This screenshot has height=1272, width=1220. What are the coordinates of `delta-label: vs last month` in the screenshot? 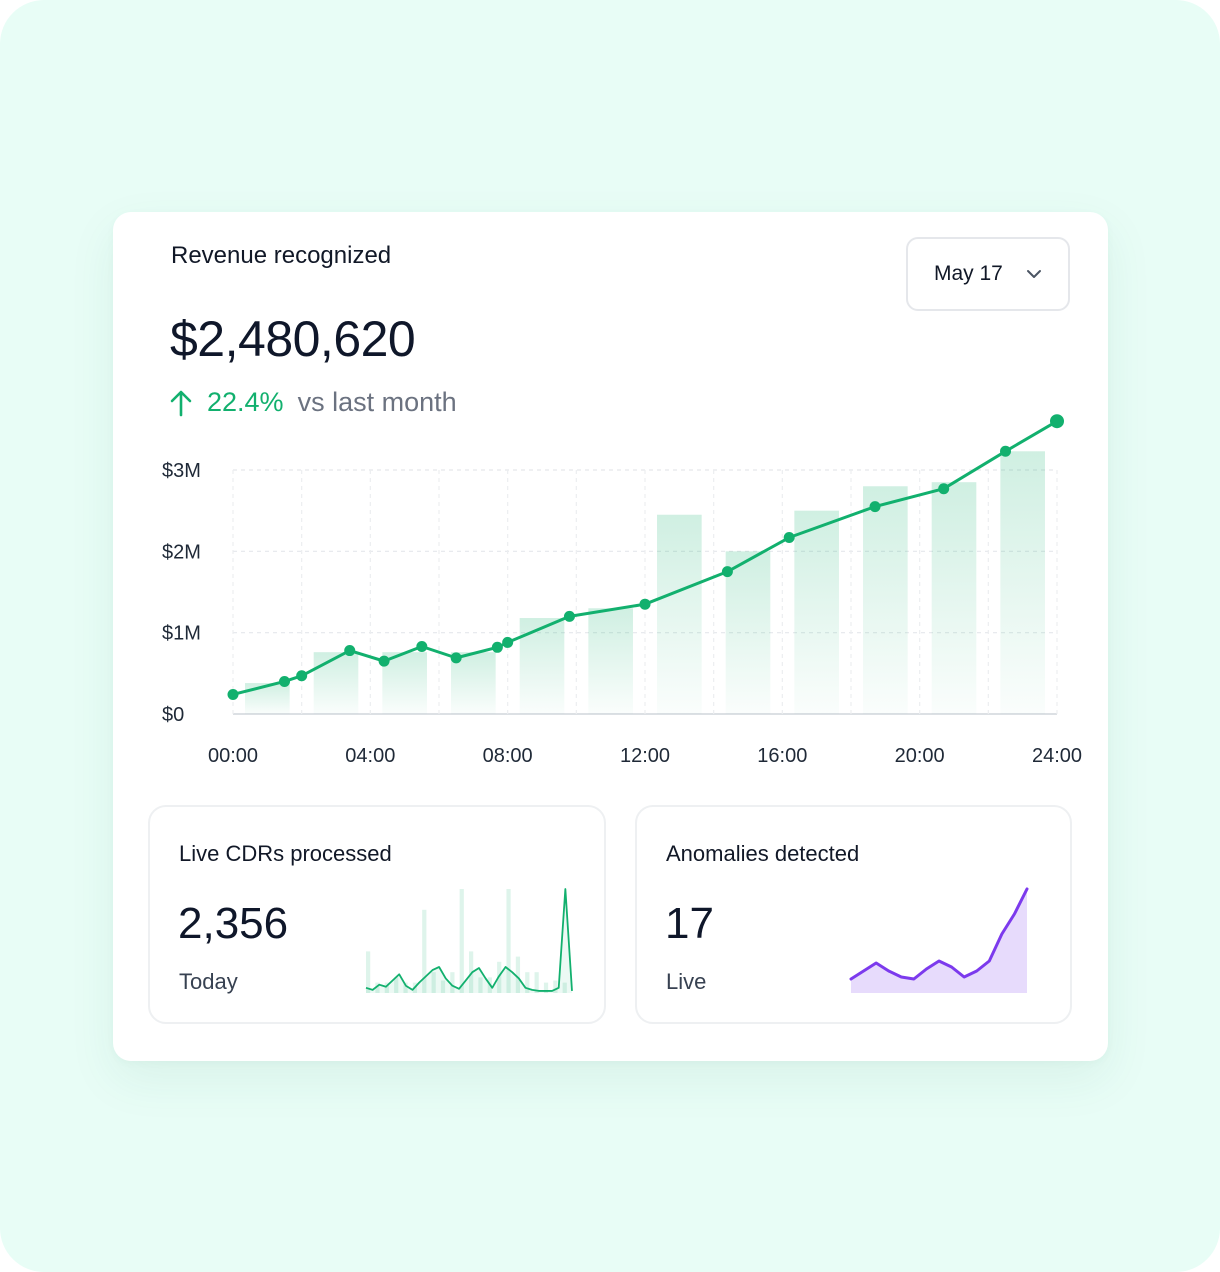 It's located at (377, 402).